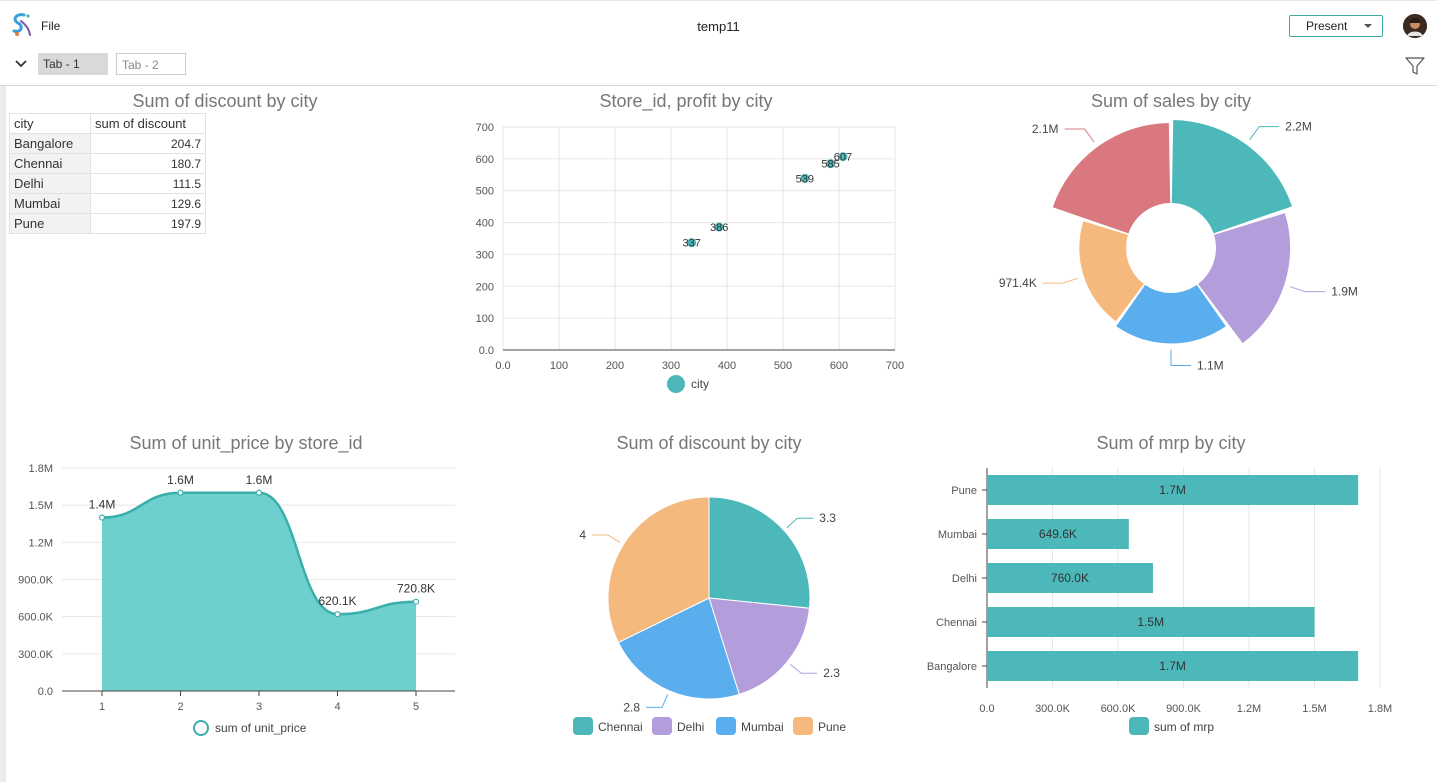 The image size is (1437, 782). Describe the element at coordinates (485, 319) in the screenshot. I see `y-tick-label: 100` at that location.